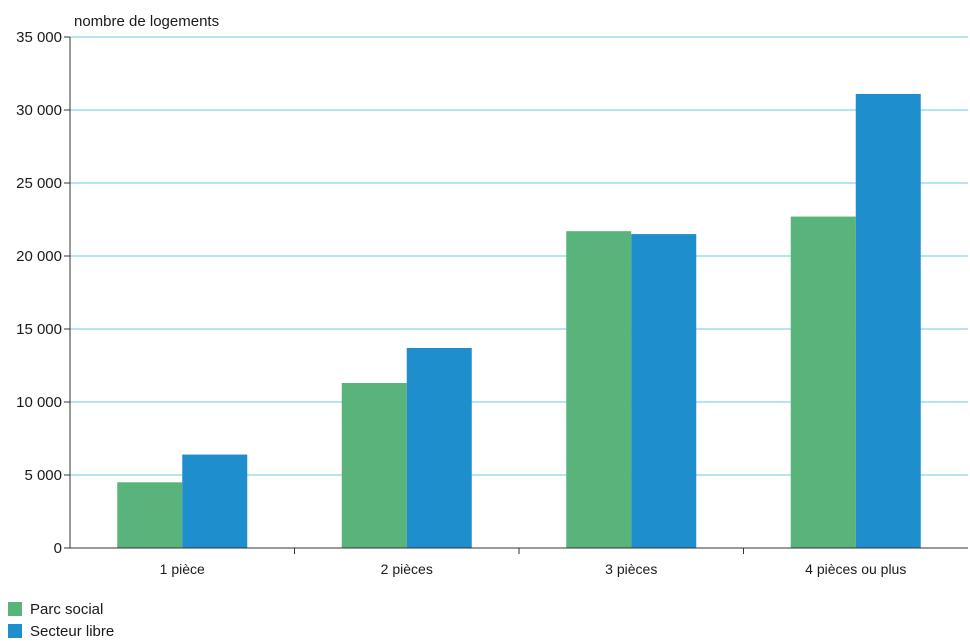 The width and height of the screenshot is (970, 644). What do you see at coordinates (39, 37) in the screenshot?
I see `y-tick-label: 35 000` at bounding box center [39, 37].